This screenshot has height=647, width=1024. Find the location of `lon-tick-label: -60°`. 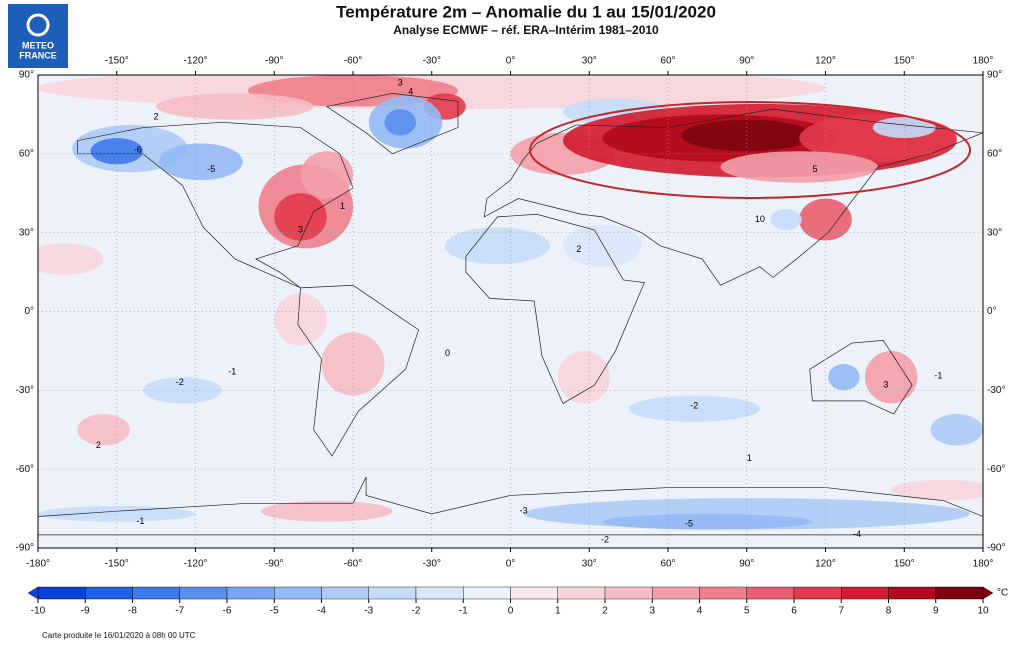

lon-tick-label: -60° is located at coordinates (353, 564).